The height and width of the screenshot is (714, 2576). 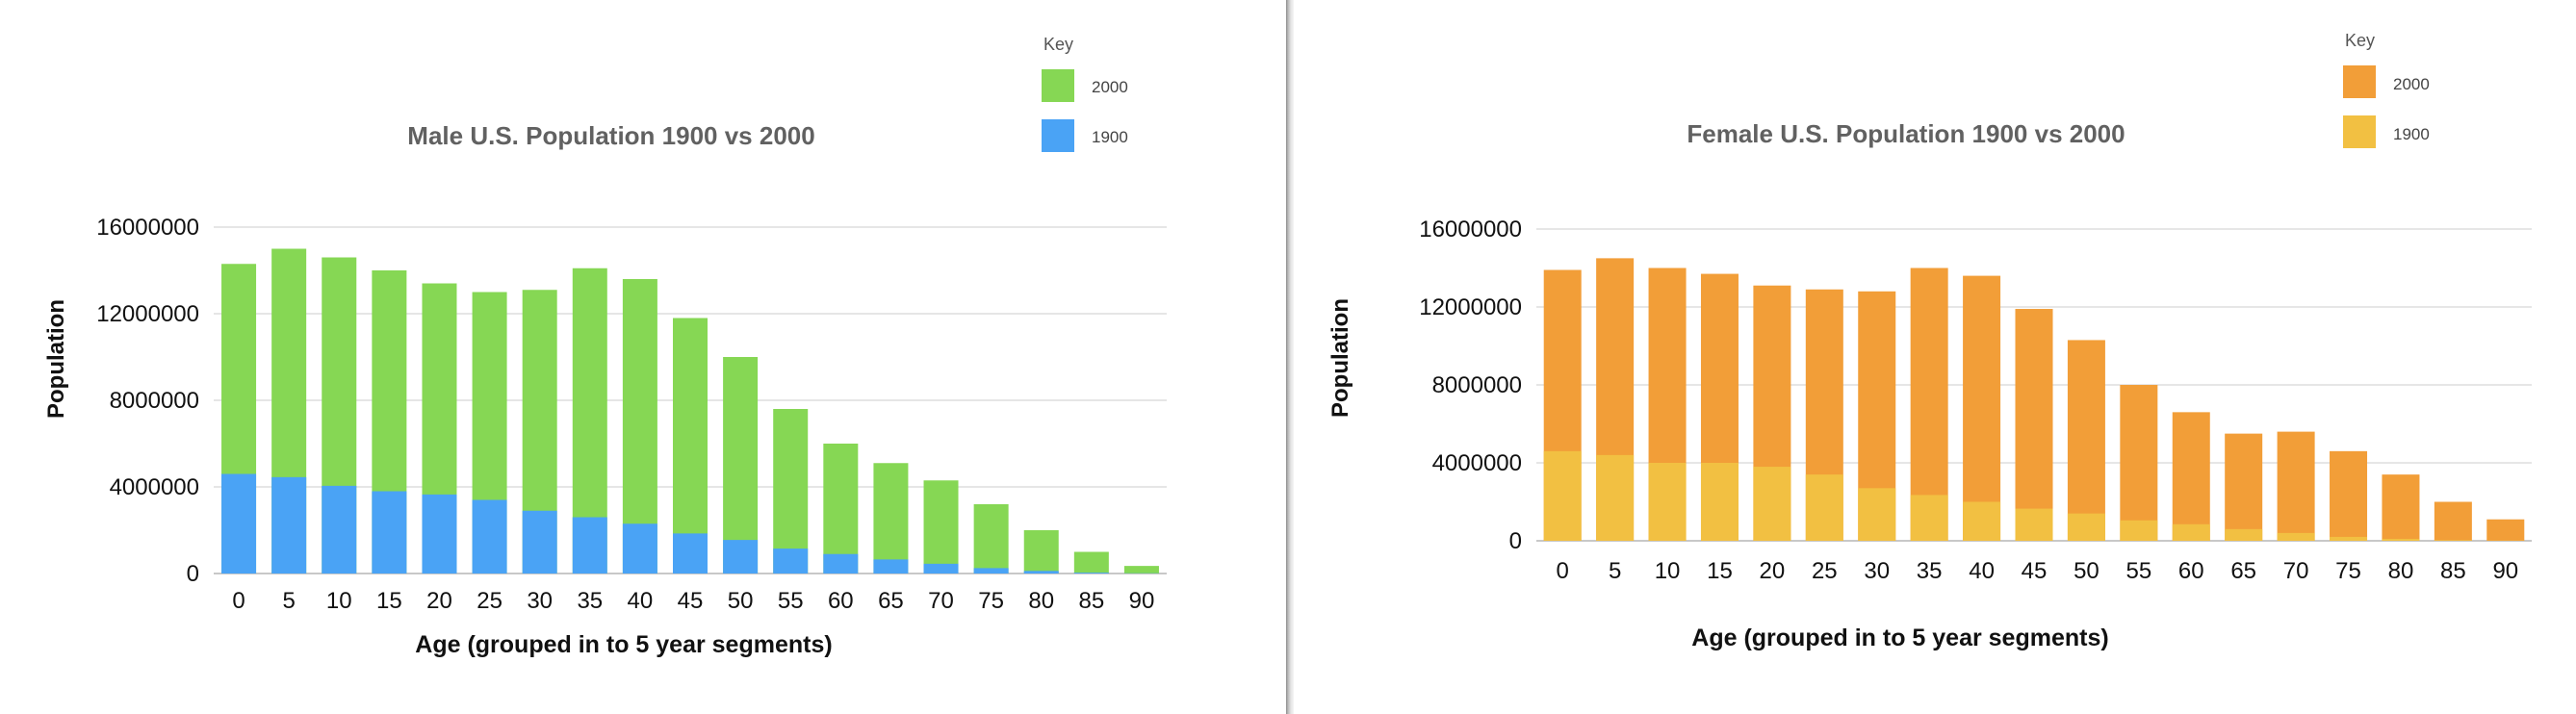 I want to click on y-tick-labels: 0 4000000 8000000 12000000 16000000, so click(x=1471, y=385).